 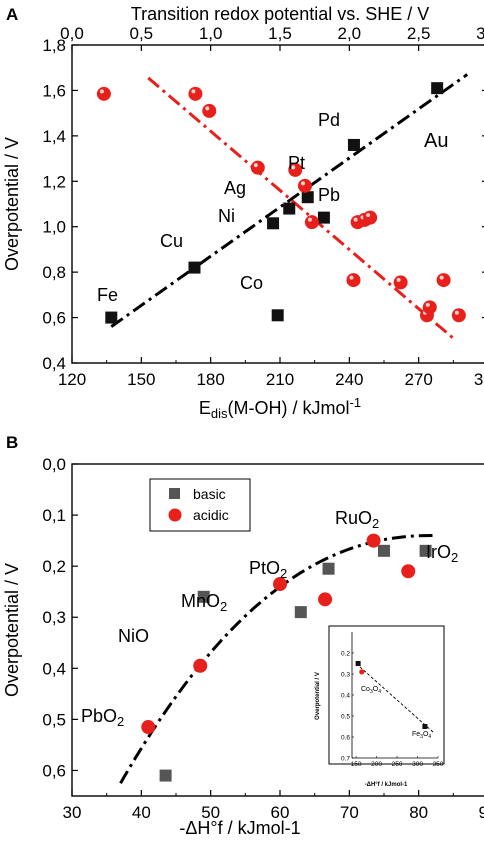 What do you see at coordinates (296, 163) in the screenshot?
I see `point-label-pt: Pt` at bounding box center [296, 163].